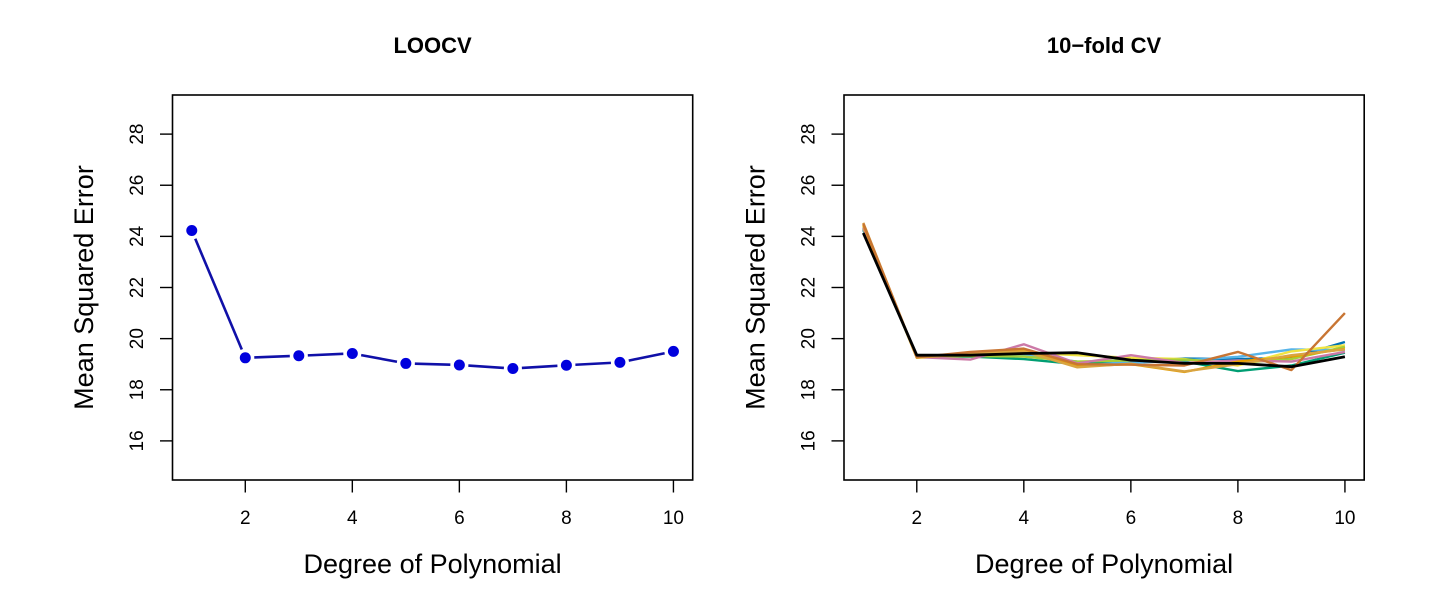 Image resolution: width=1440 pixels, height=614 pixels. Describe the element at coordinates (432, 45) in the screenshot. I see `chart-title: LOOCV` at that location.